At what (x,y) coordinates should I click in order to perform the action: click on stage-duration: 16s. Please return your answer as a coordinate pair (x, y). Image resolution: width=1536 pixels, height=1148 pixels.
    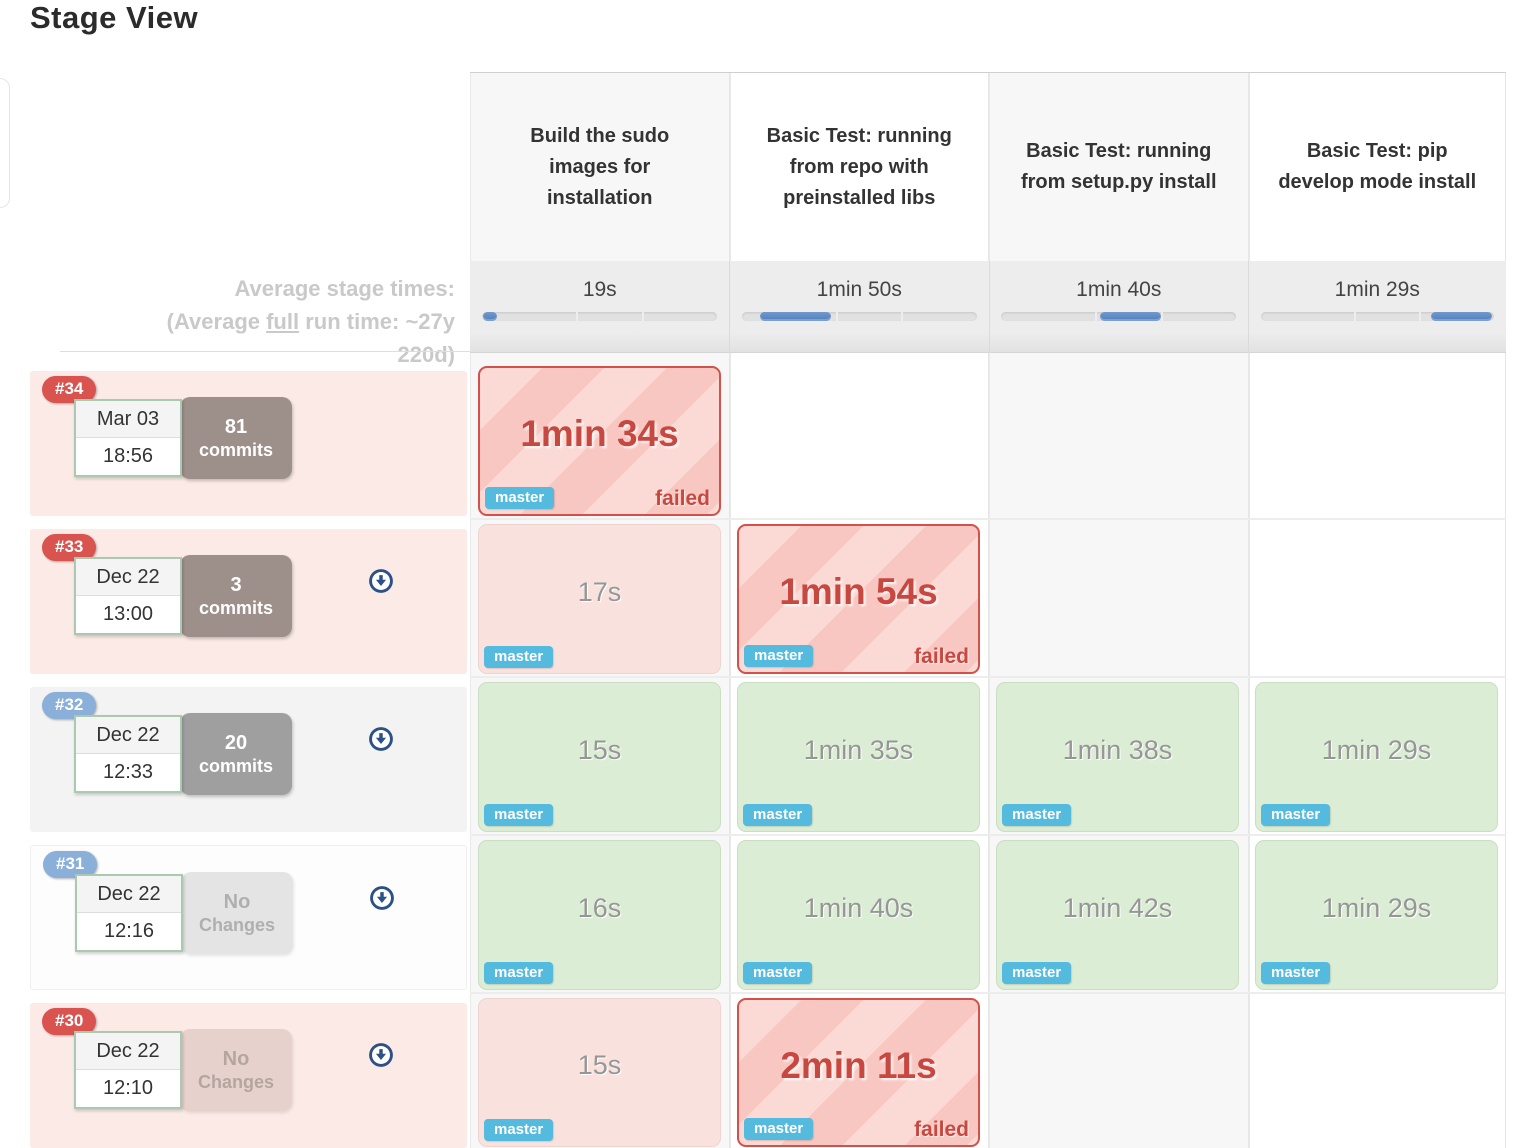
    Looking at the image, I should click on (599, 907).